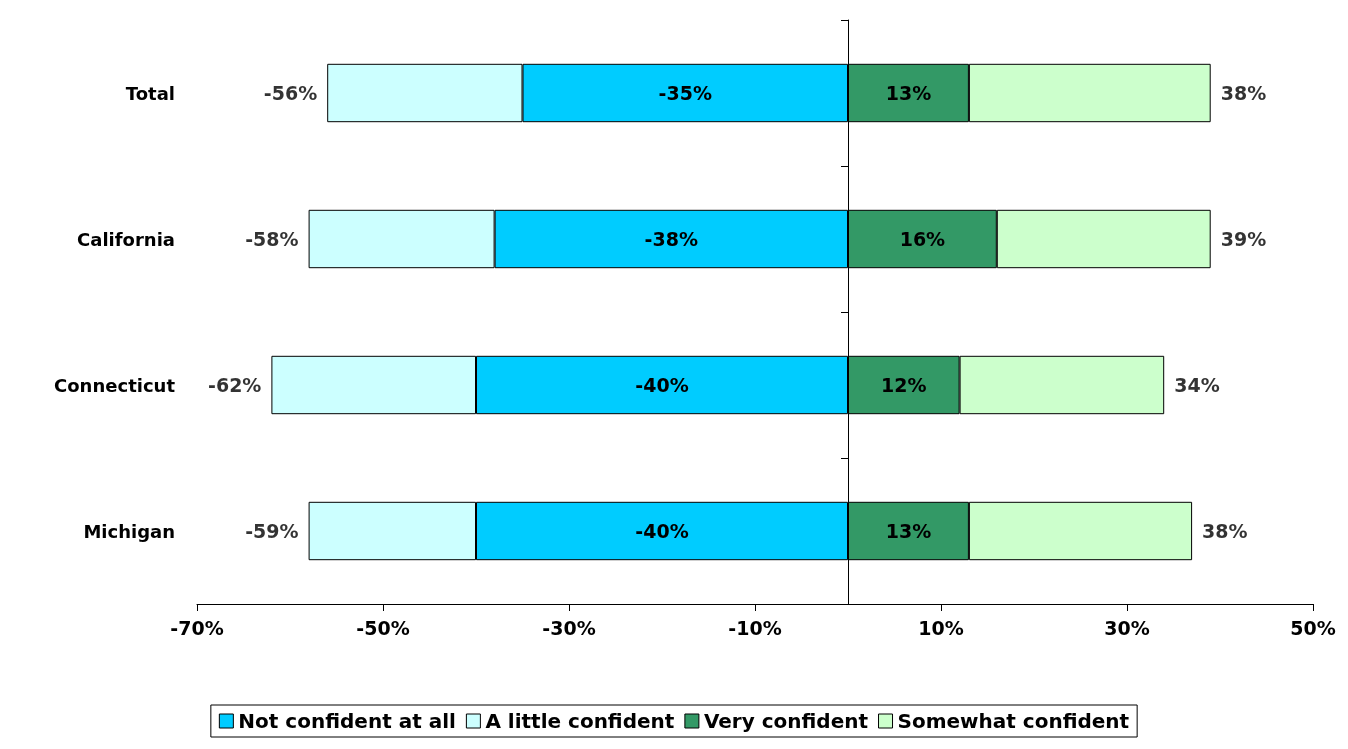 The width and height of the screenshot is (1348, 749). What do you see at coordinates (904, 385) in the screenshot?
I see `data-label: 12%` at bounding box center [904, 385].